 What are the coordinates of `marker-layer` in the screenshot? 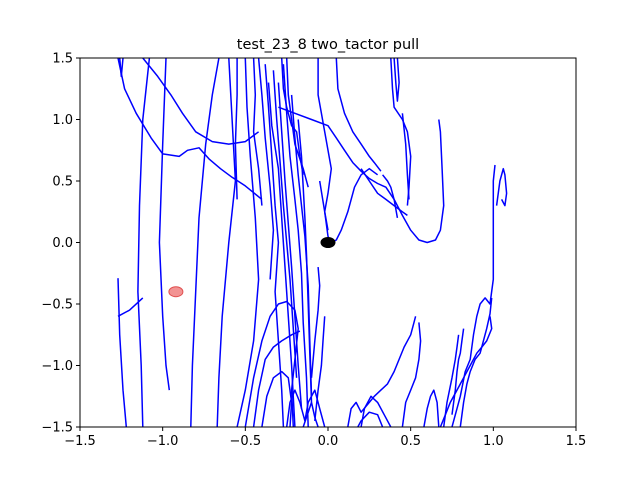 It's located at (252, 267).